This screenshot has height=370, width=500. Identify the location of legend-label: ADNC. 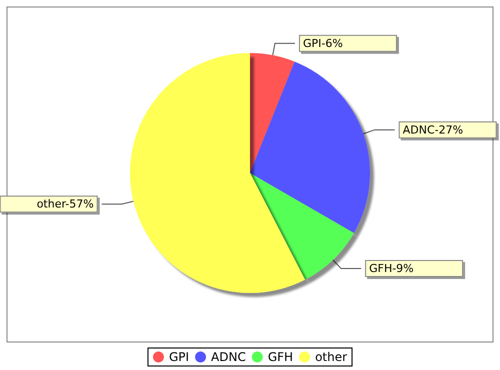
(228, 357).